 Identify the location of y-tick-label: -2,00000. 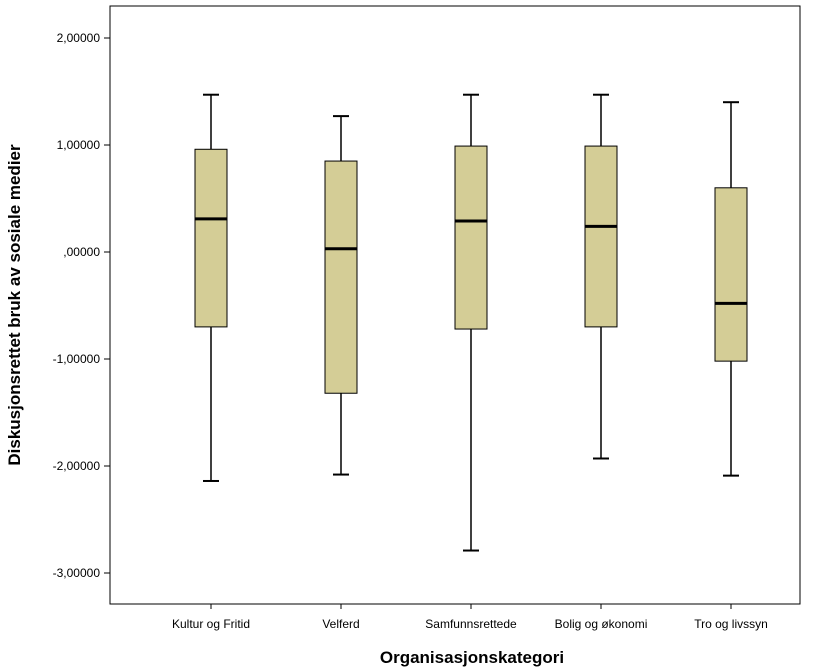
(77, 466).